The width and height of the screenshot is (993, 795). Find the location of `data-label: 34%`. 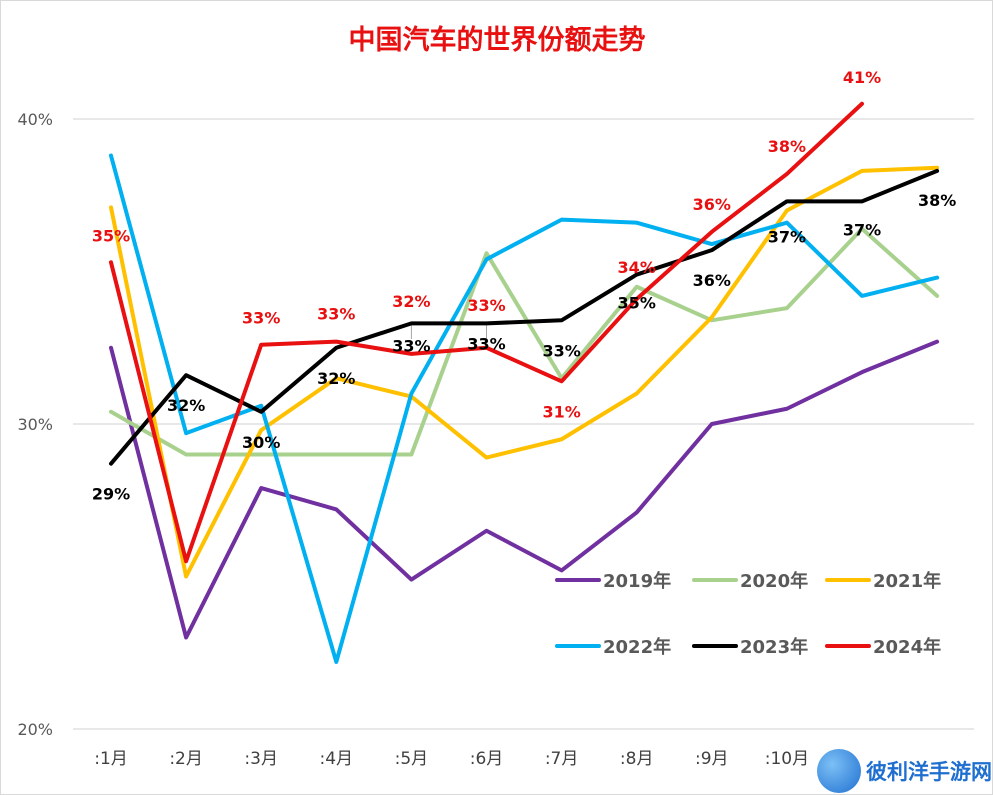

data-label: 34% is located at coordinates (637, 267).